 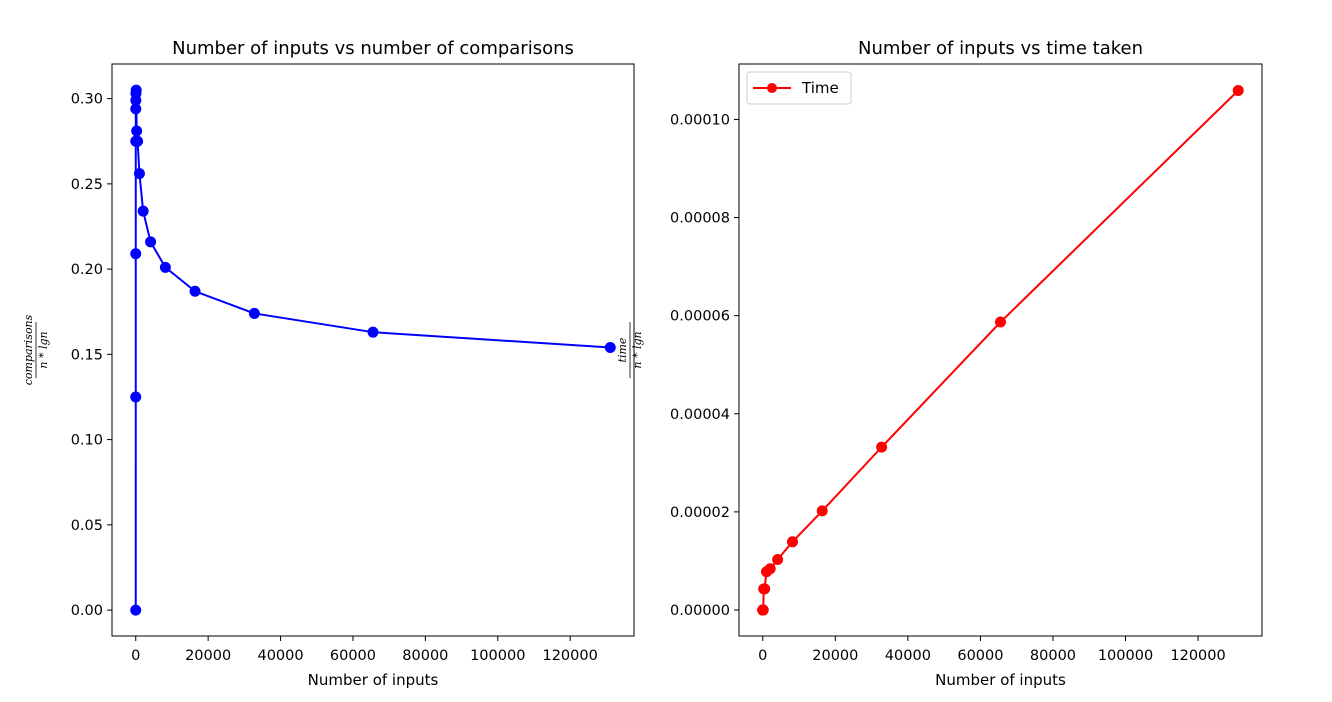 What do you see at coordinates (622, 349) in the screenshot?
I see `y-axis-label-numerator: time` at bounding box center [622, 349].